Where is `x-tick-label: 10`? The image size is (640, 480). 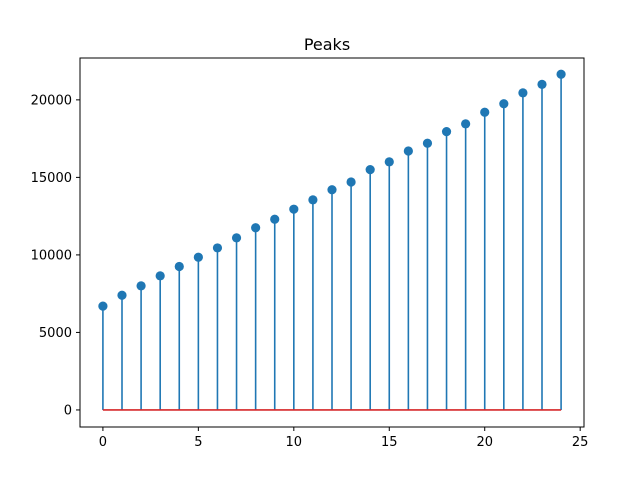 x-tick-label: 10 is located at coordinates (294, 442).